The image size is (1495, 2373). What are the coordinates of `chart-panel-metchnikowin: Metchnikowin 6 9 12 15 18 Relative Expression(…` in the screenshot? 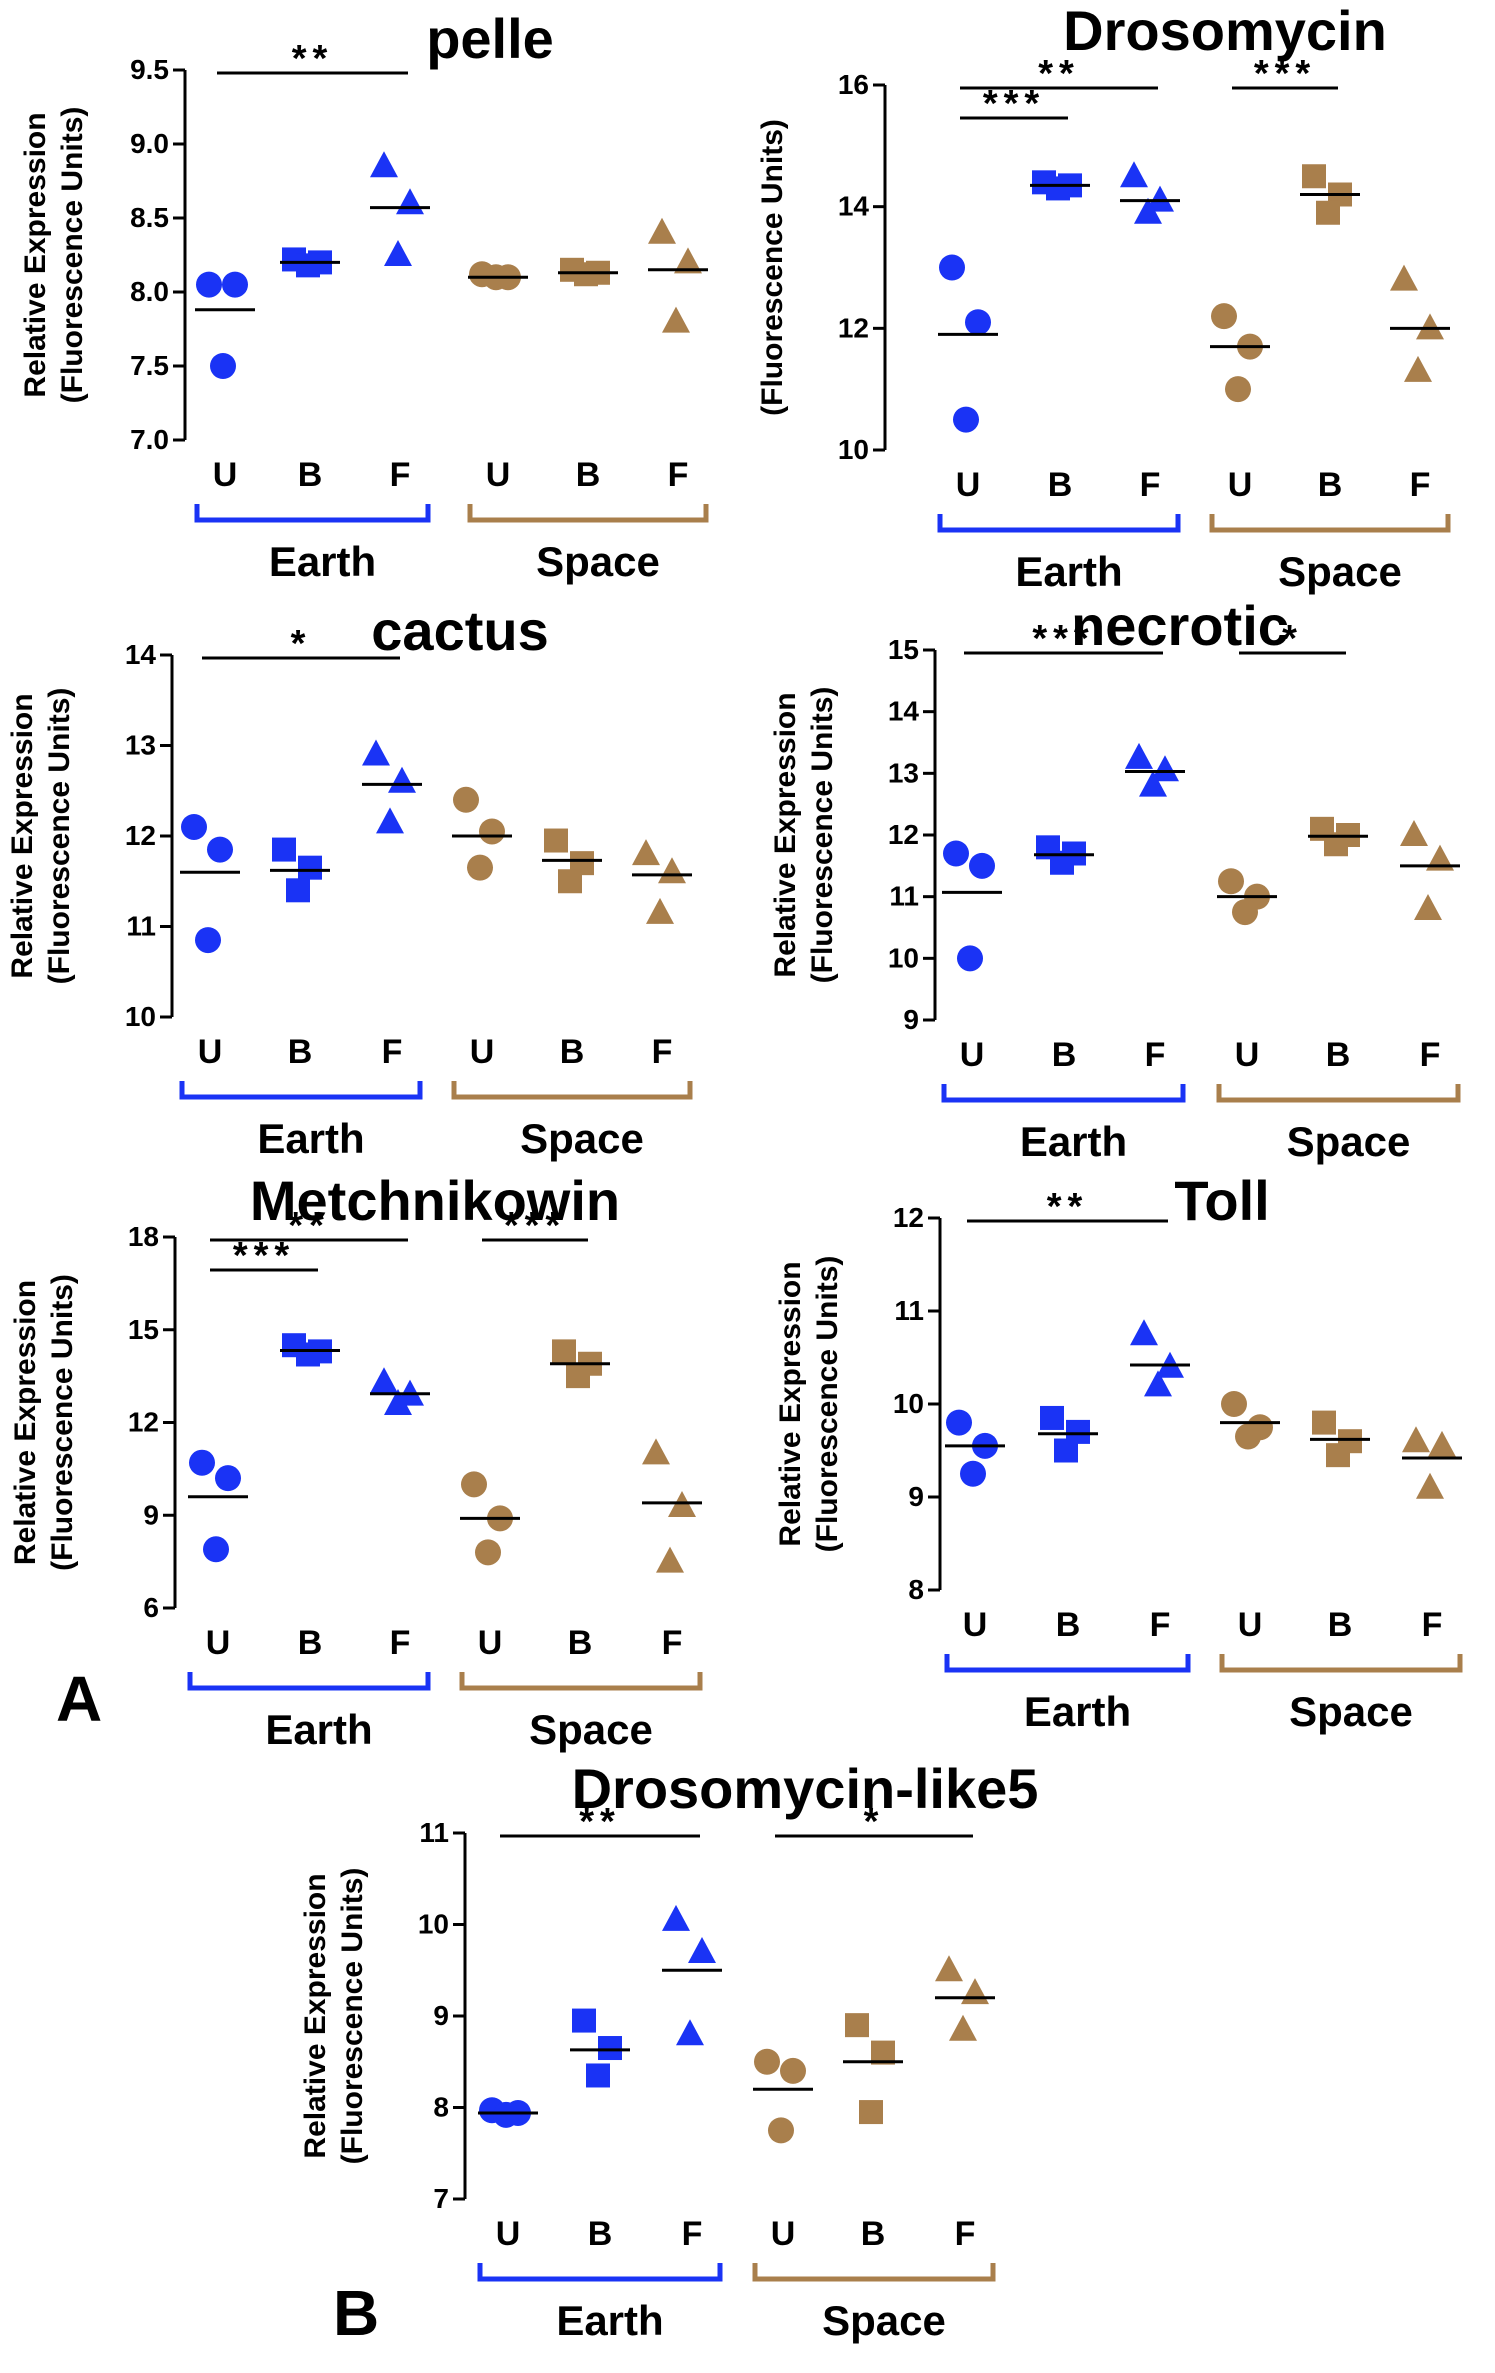 It's located at (356, 1461).